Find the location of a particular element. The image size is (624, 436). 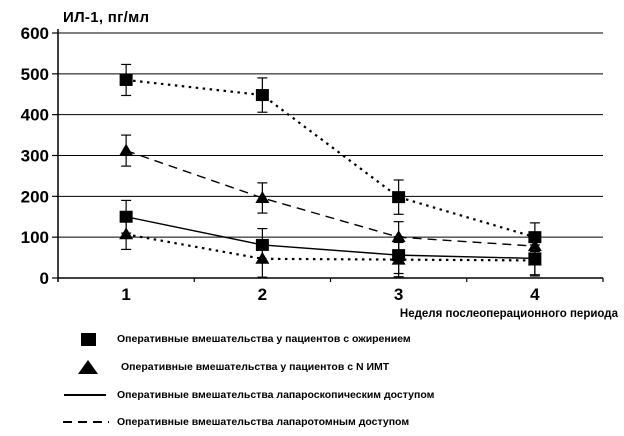

y-tick-labels: 0 100 200 300 400 500 600 is located at coordinates (35, 156).